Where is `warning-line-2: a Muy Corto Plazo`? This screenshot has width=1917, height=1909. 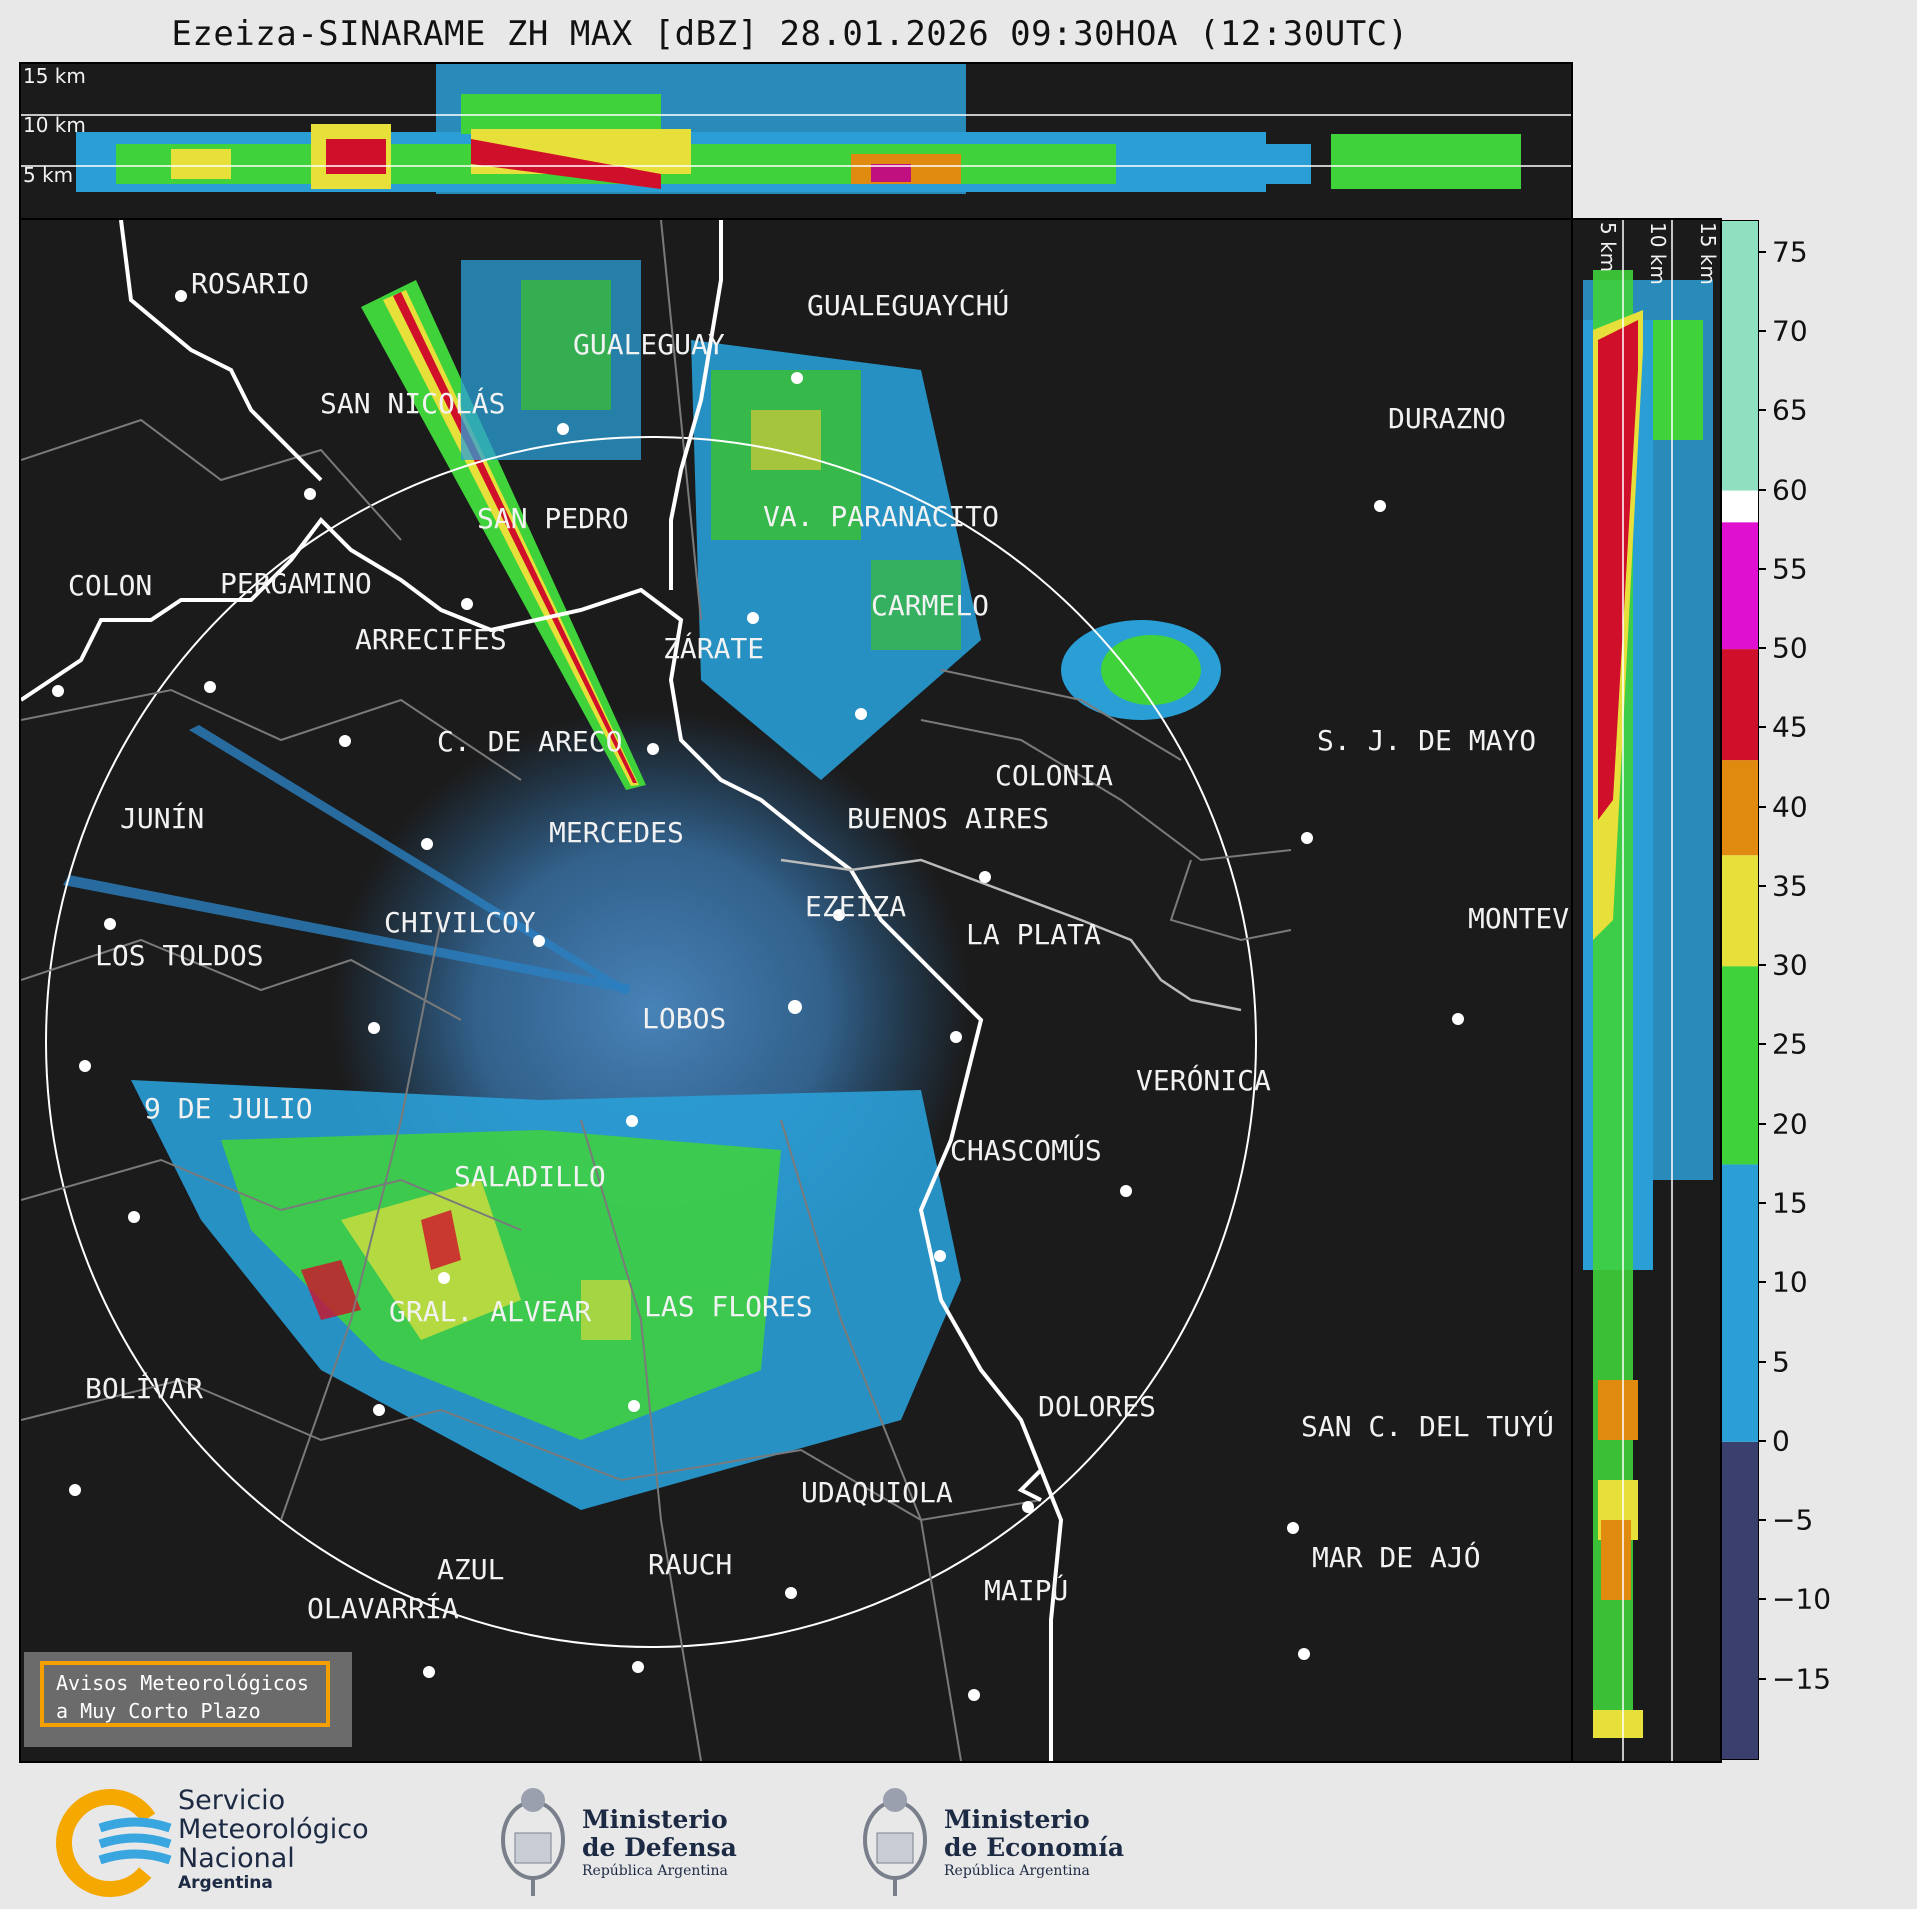
warning-line-2: a Muy Corto Plazo is located at coordinates (158, 1711).